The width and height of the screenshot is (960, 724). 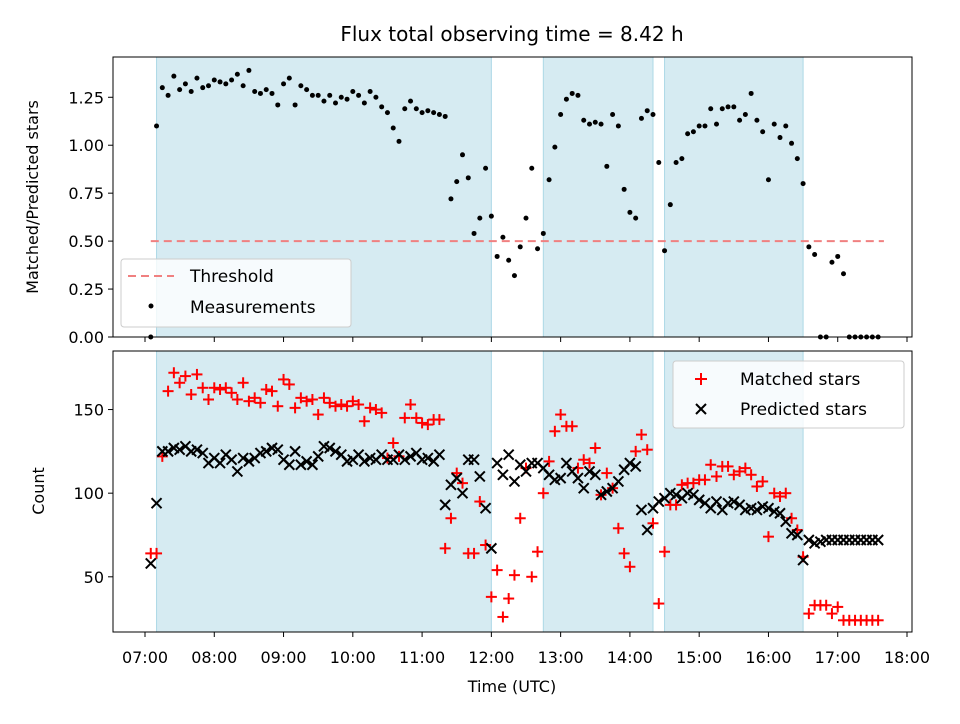 I want to click on y-tick-label: 50, so click(x=94, y=577).